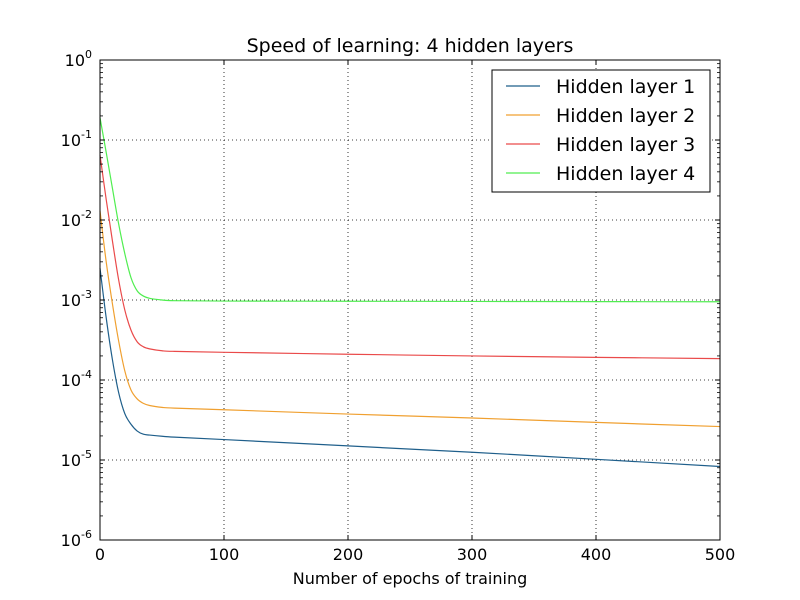 The width and height of the screenshot is (800, 600). Describe the element at coordinates (100, 554) in the screenshot. I see `x-tick-label: 0` at that location.